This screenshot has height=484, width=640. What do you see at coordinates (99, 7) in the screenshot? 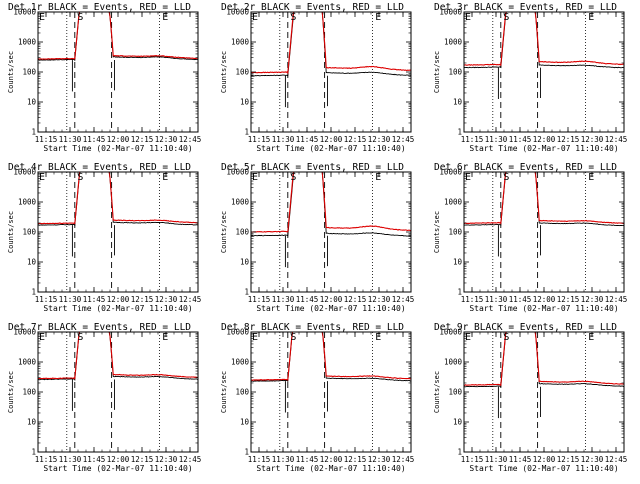
I see `panel-title: Det 1r BLACK = Events, RED = LLD` at bounding box center [99, 7].